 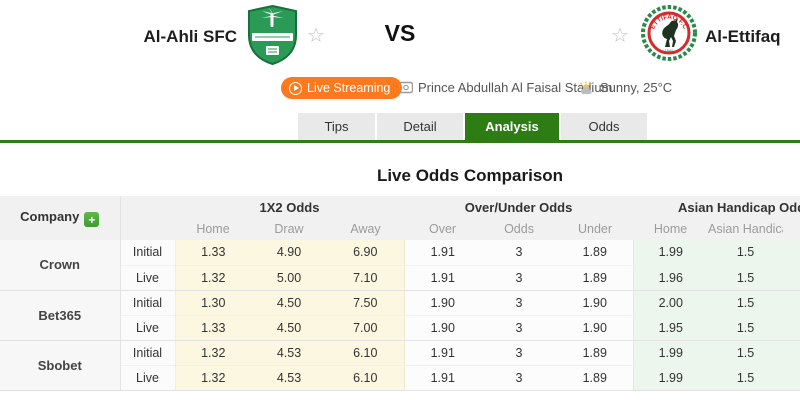 I want to click on tab-detail: Detail, so click(x=420, y=126).